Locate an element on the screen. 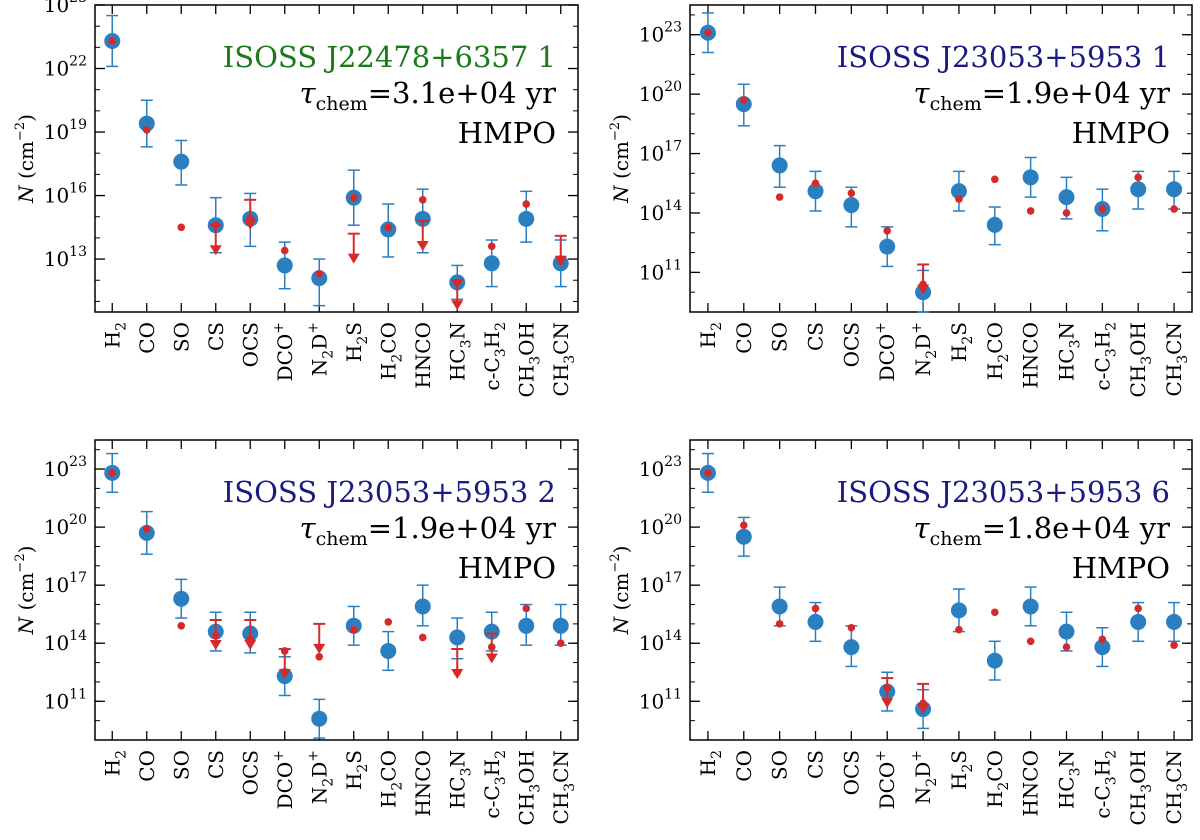 Image resolution: width=1200 pixels, height=840 pixels. x-tick-label: OCS is located at coordinates (851, 772).